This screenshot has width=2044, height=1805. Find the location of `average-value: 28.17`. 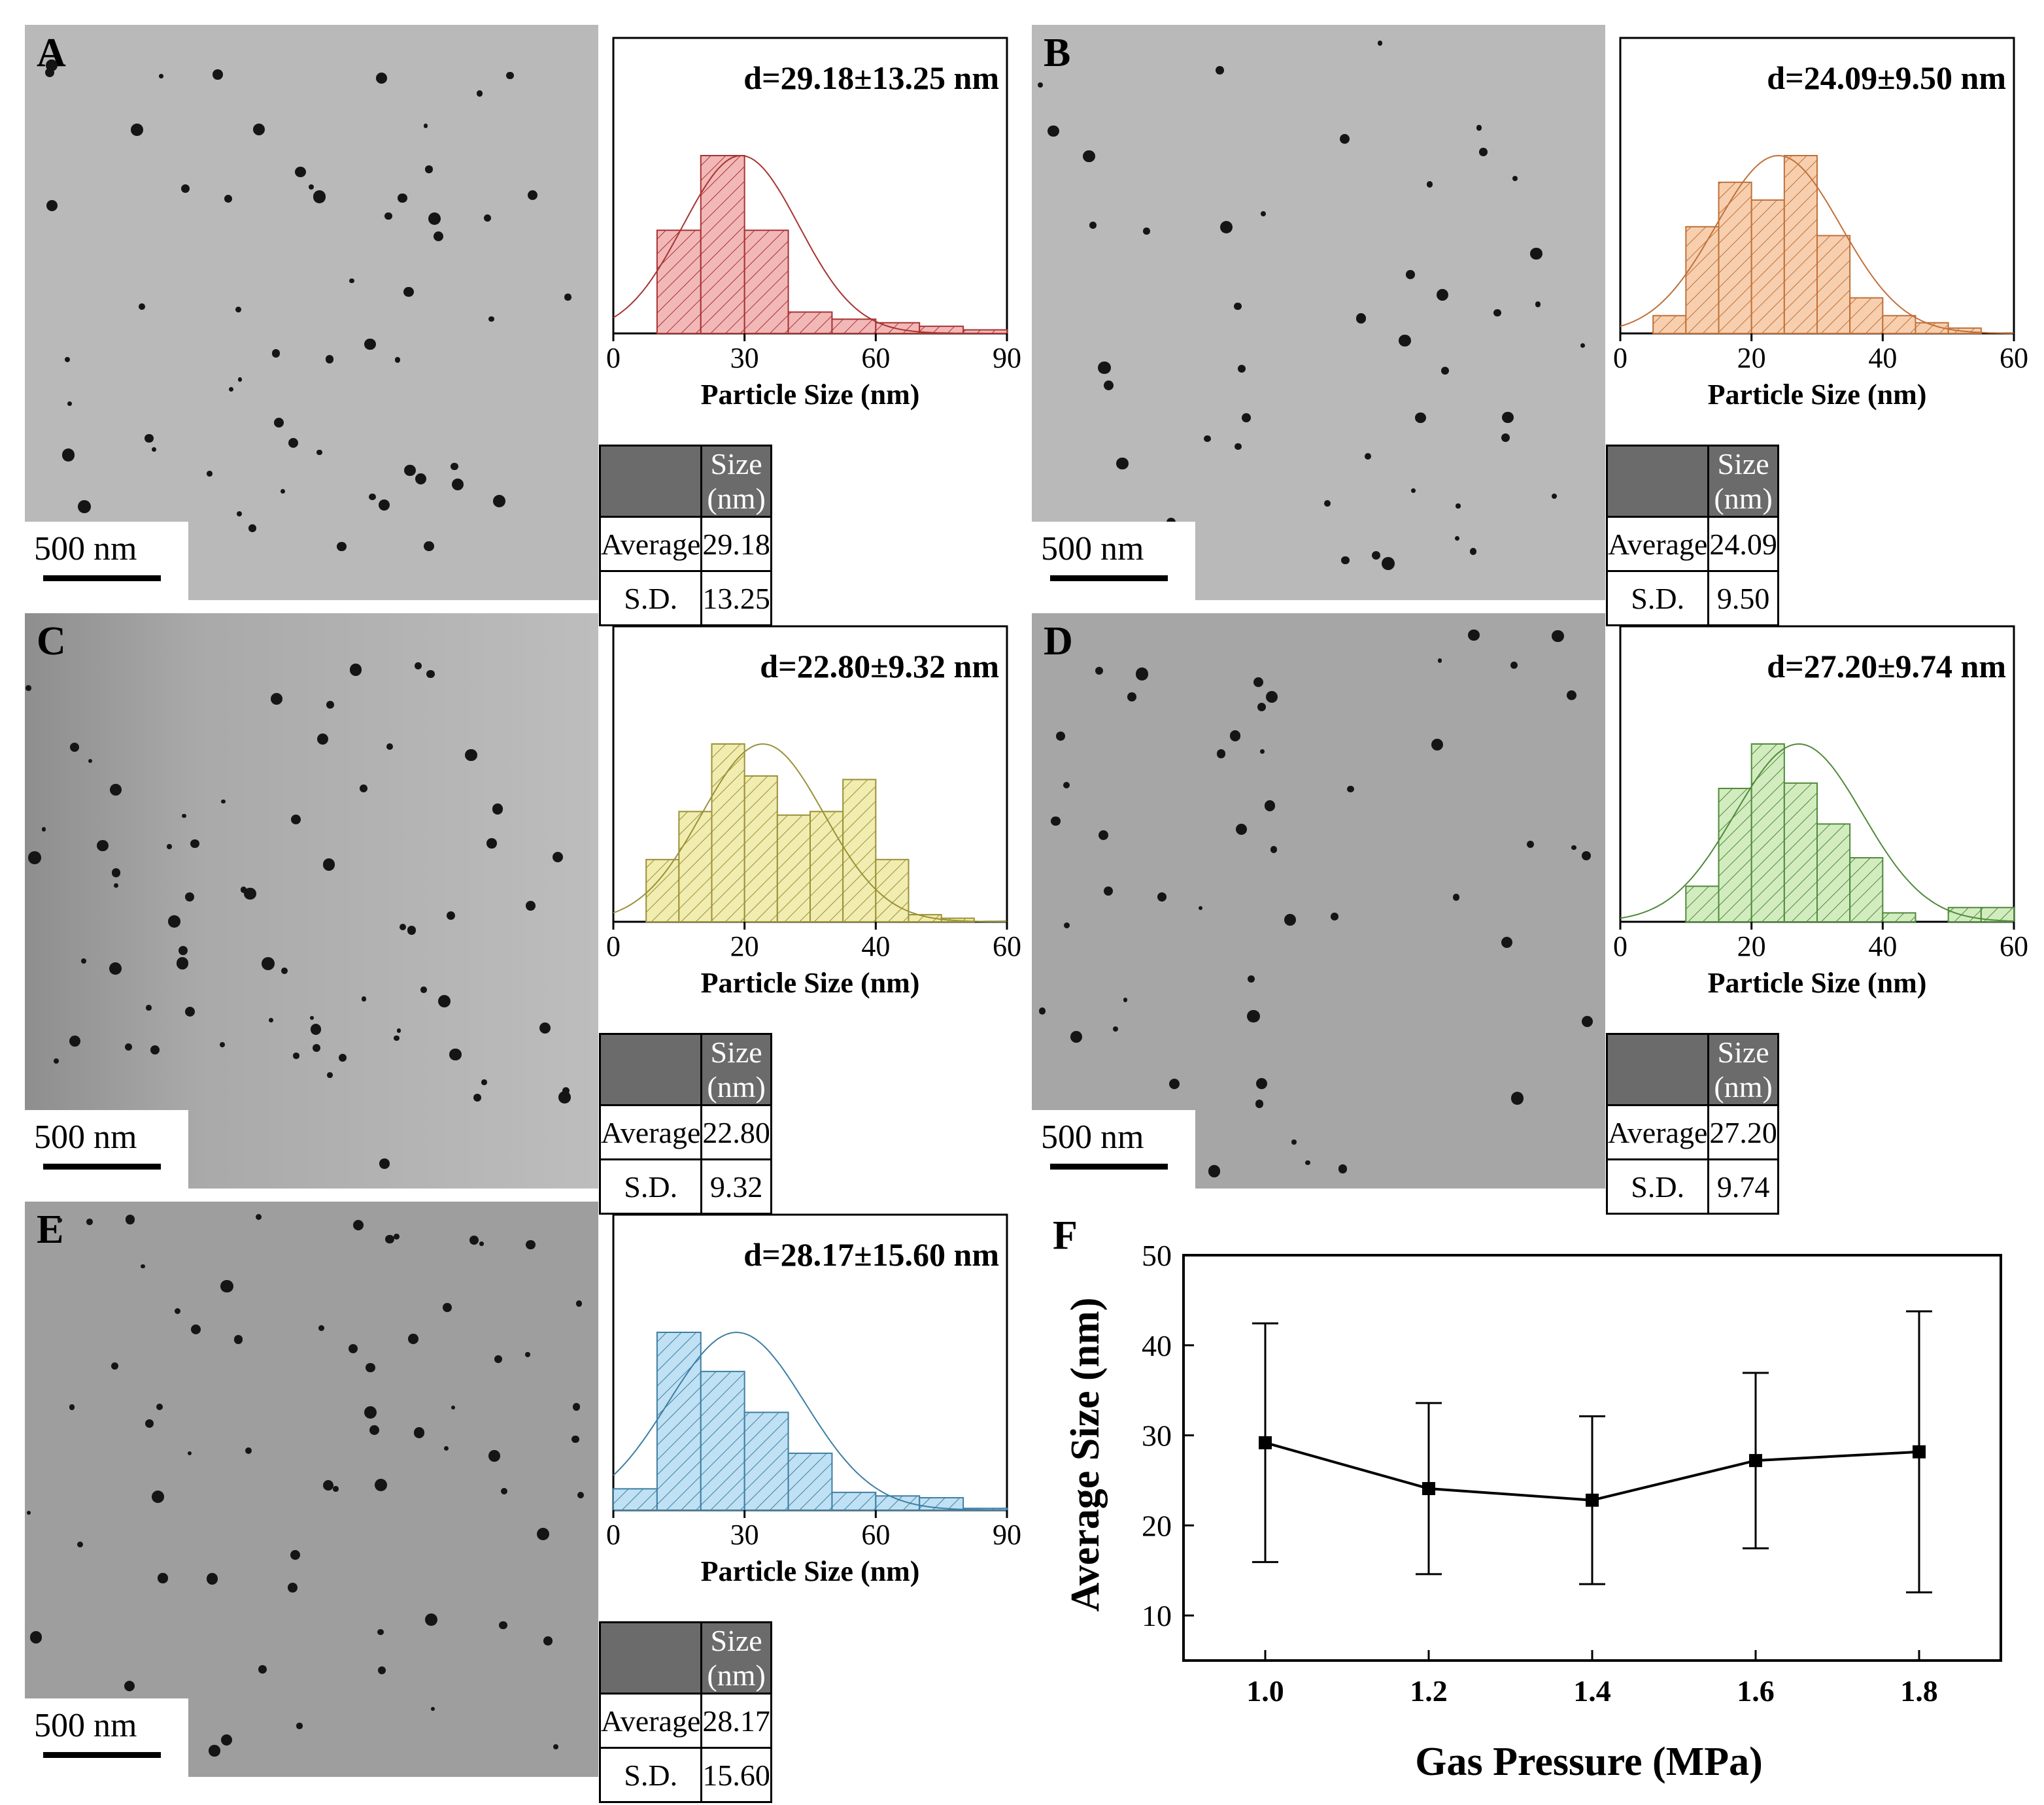

average-value: 28.17 is located at coordinates (736, 1721).